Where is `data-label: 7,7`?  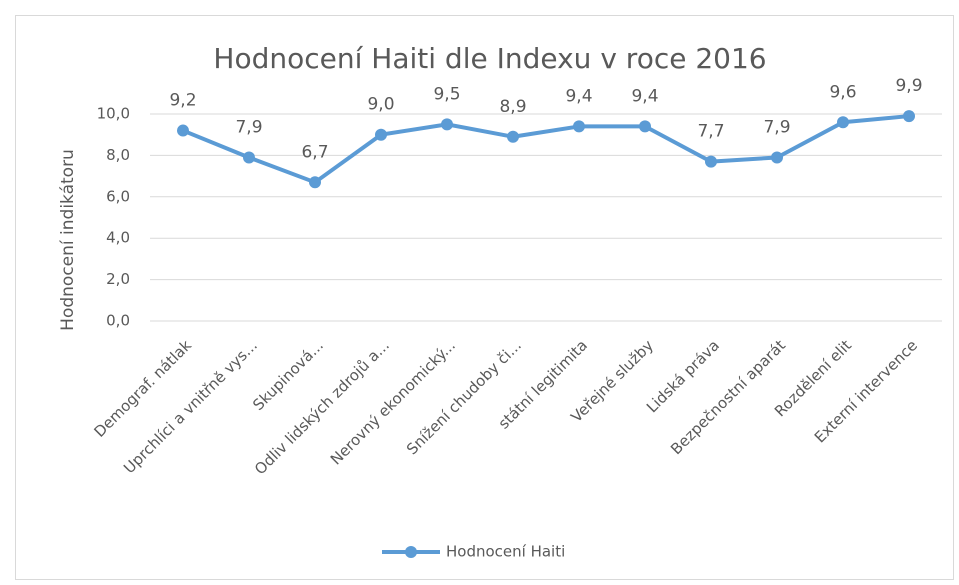 data-label: 7,7 is located at coordinates (710, 132).